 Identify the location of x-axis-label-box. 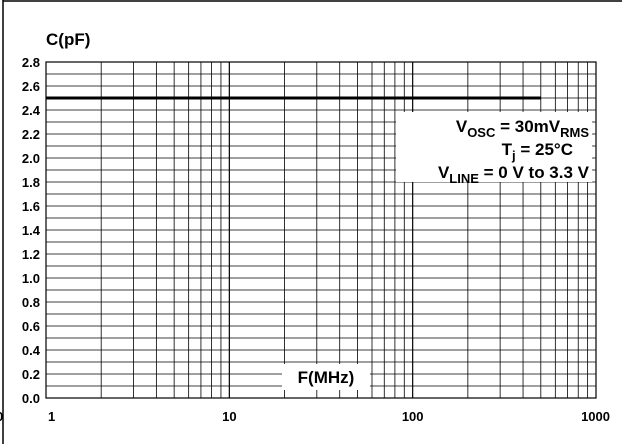
(326, 377).